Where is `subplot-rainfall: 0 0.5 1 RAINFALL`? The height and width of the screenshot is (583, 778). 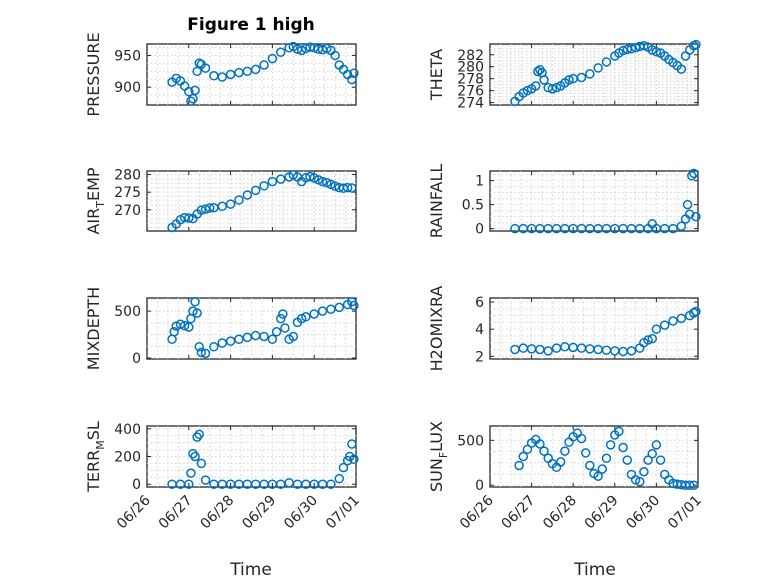 subplot-rainfall: 0 0.5 1 RAINFALL is located at coordinates (564, 201).